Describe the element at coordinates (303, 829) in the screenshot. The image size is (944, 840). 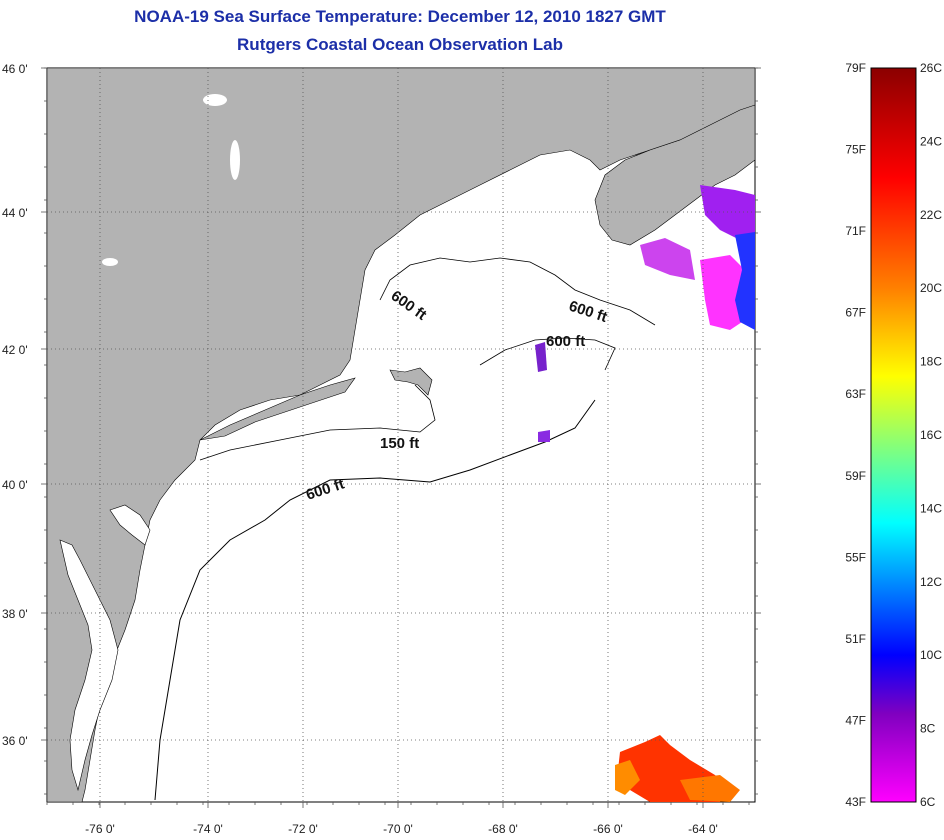
I see `longitude-label: -72 0'` at that location.